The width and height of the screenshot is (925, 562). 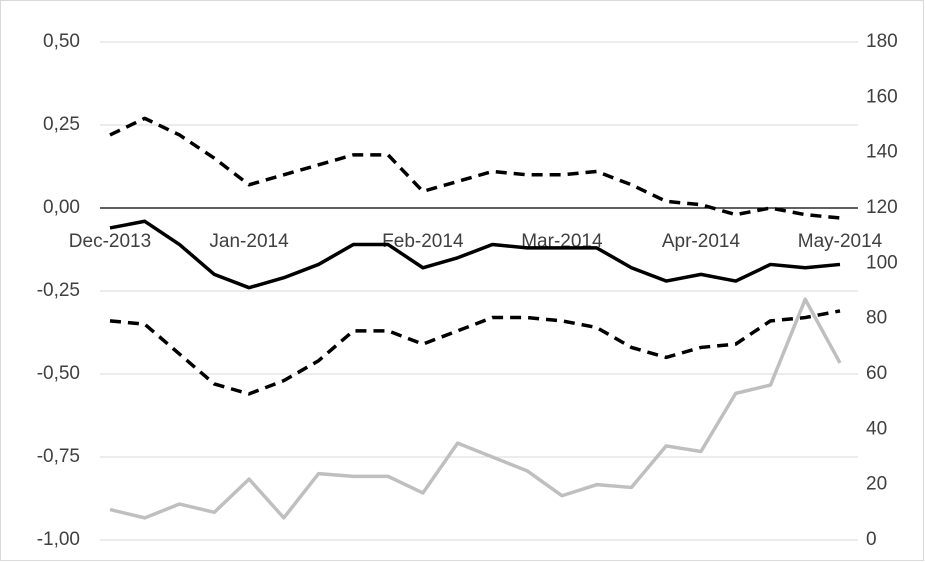 I want to click on x-tick-label: Jan-2014, so click(x=249, y=241).